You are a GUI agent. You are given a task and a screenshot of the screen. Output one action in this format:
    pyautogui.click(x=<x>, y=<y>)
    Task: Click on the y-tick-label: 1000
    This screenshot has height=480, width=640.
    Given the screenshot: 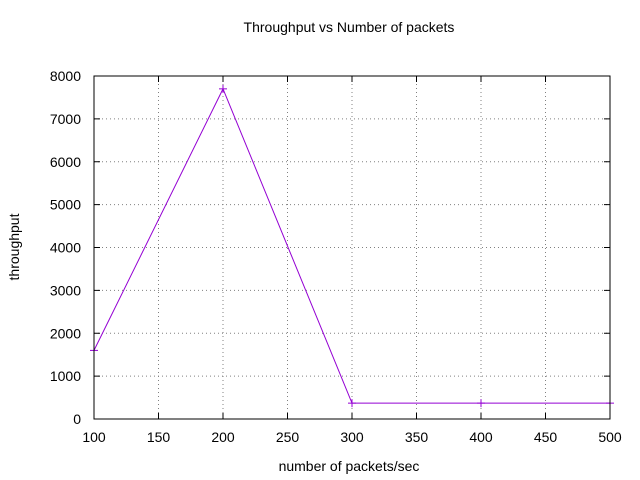 What is the action you would take?
    pyautogui.click(x=65, y=376)
    